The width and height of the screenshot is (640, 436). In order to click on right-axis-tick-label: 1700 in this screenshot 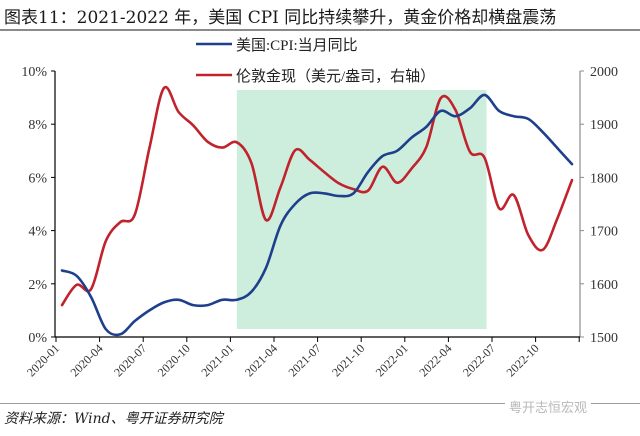, I will do `click(604, 232)`.